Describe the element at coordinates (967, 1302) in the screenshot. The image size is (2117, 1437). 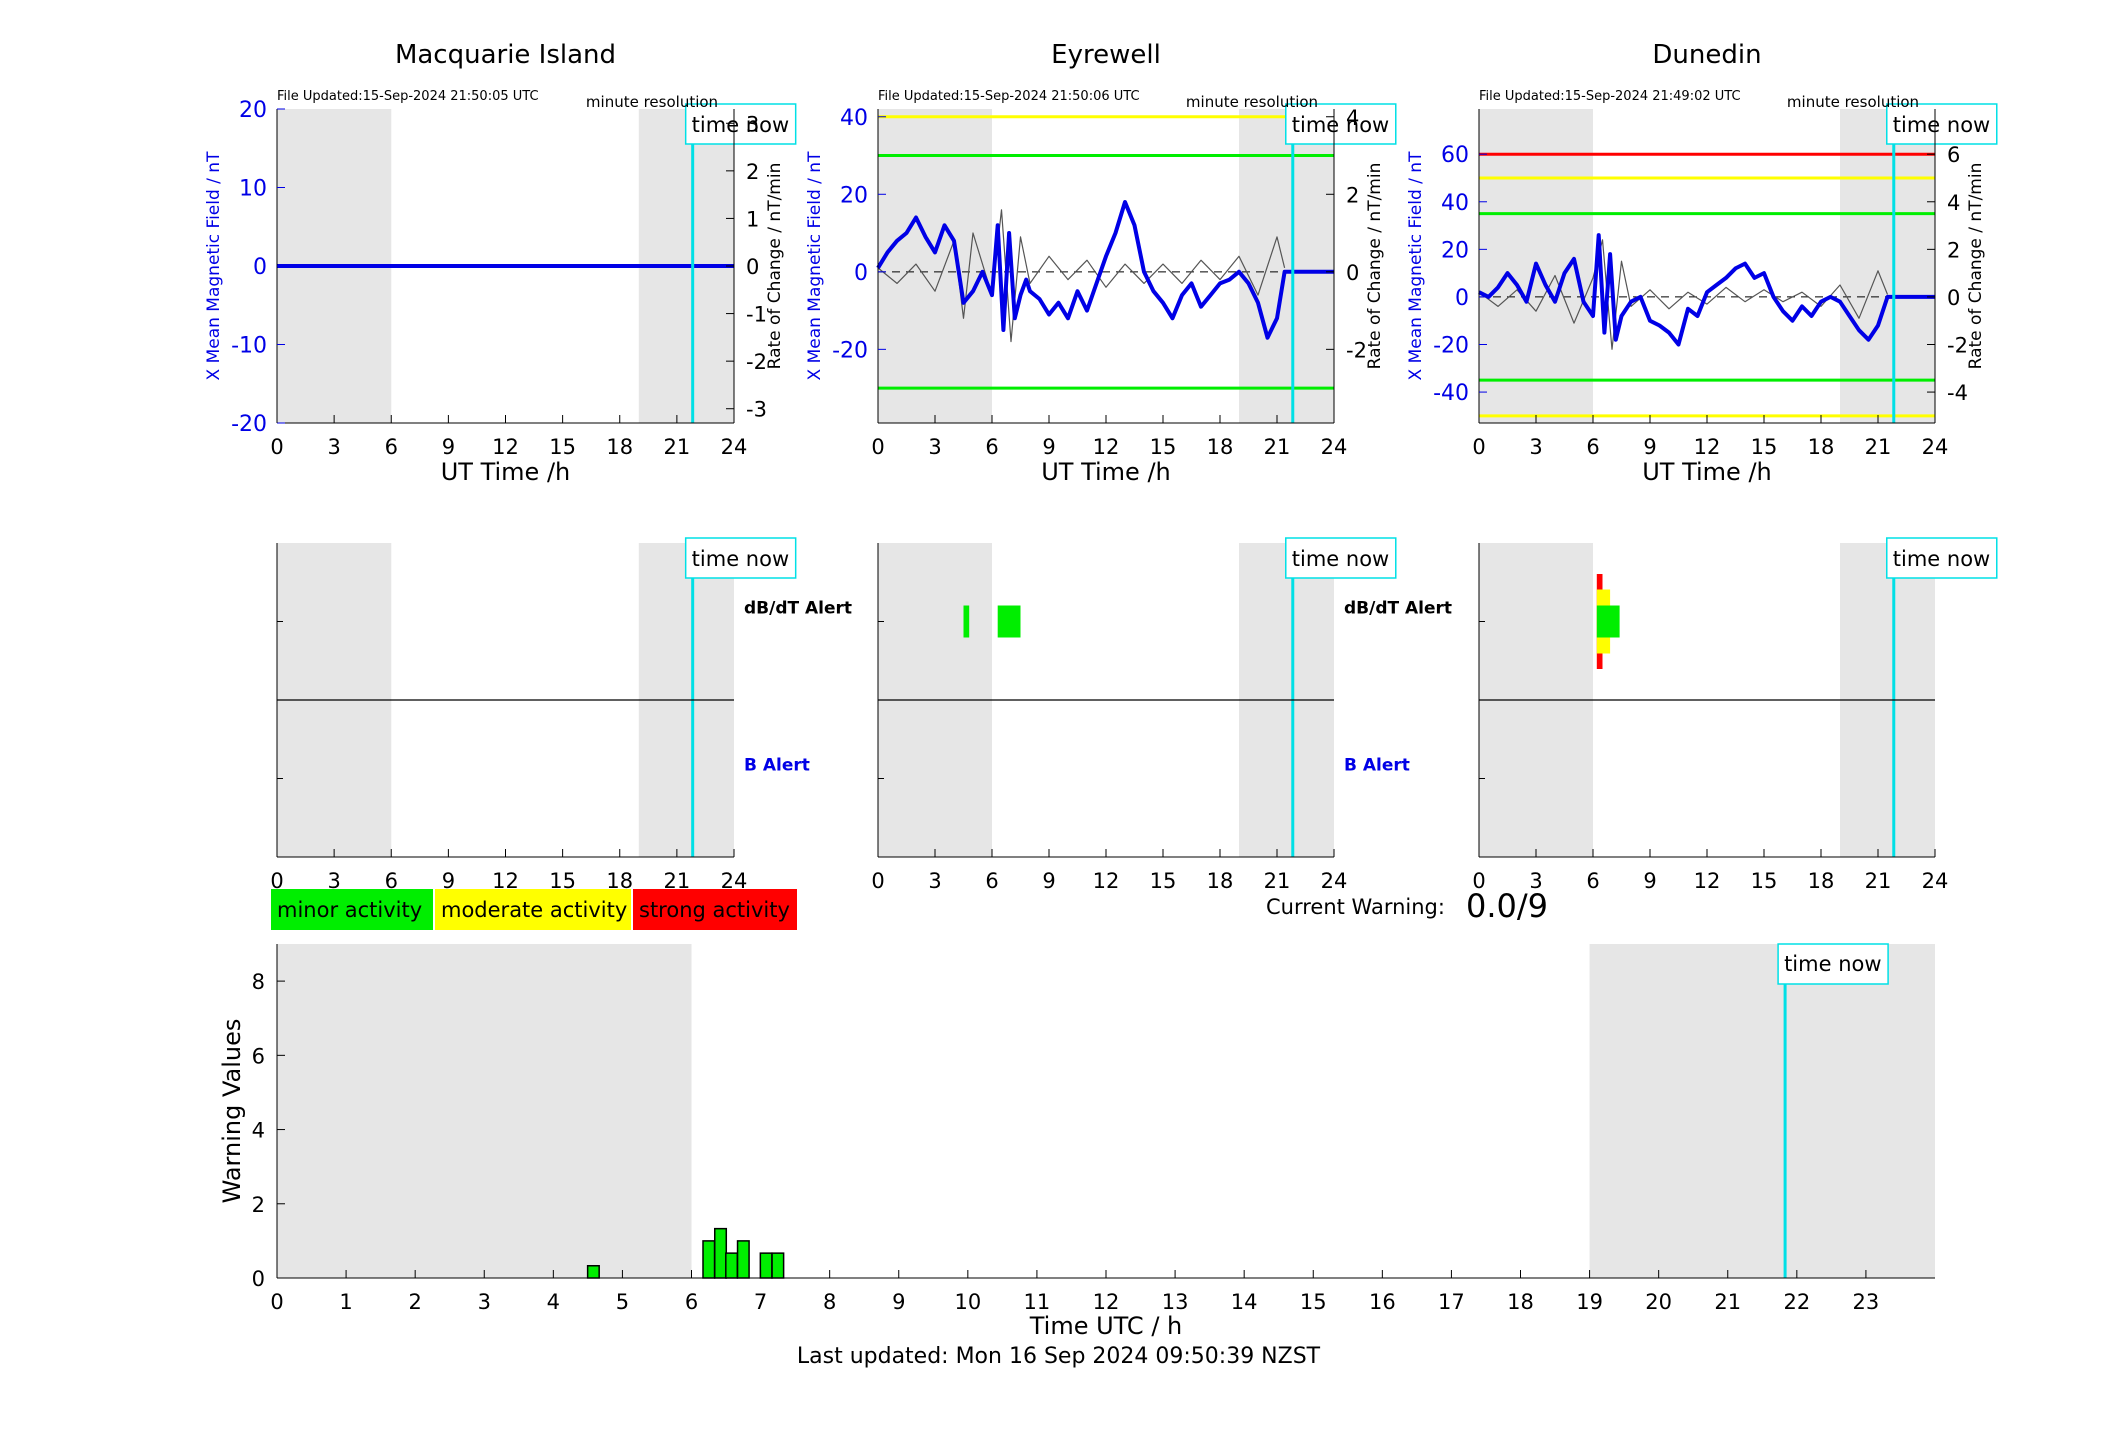
I see `x-tick-label: 10` at that location.